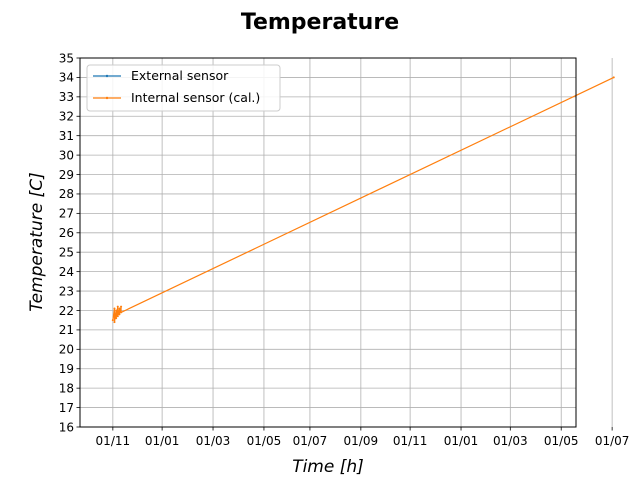  Describe the element at coordinates (69, 242) in the screenshot. I see `y-axis-ticks: 16 17 18 19 20 21 22 23 24 25 26 27 28 29 30 31 32 33 34 35` at that location.